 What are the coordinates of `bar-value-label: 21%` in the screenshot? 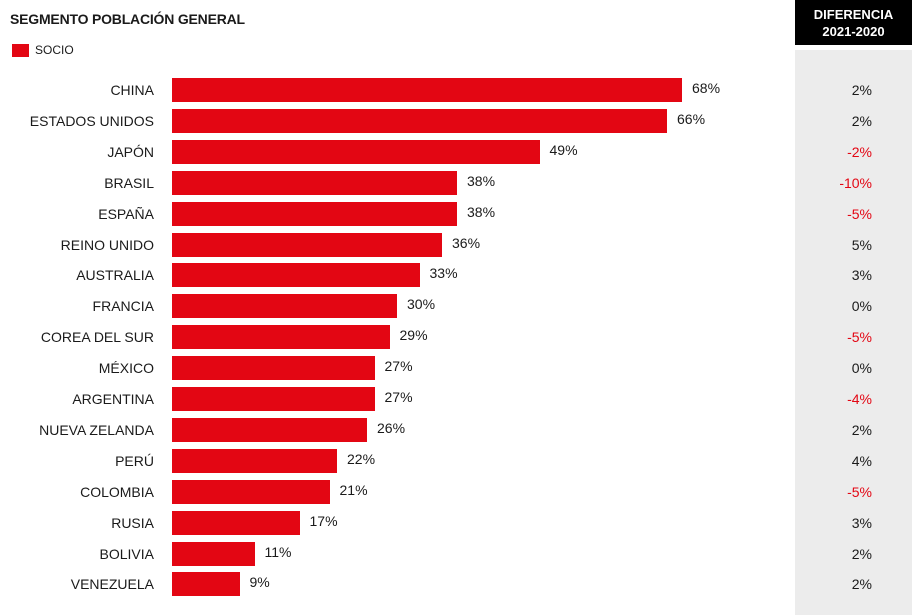 It's located at (353, 489).